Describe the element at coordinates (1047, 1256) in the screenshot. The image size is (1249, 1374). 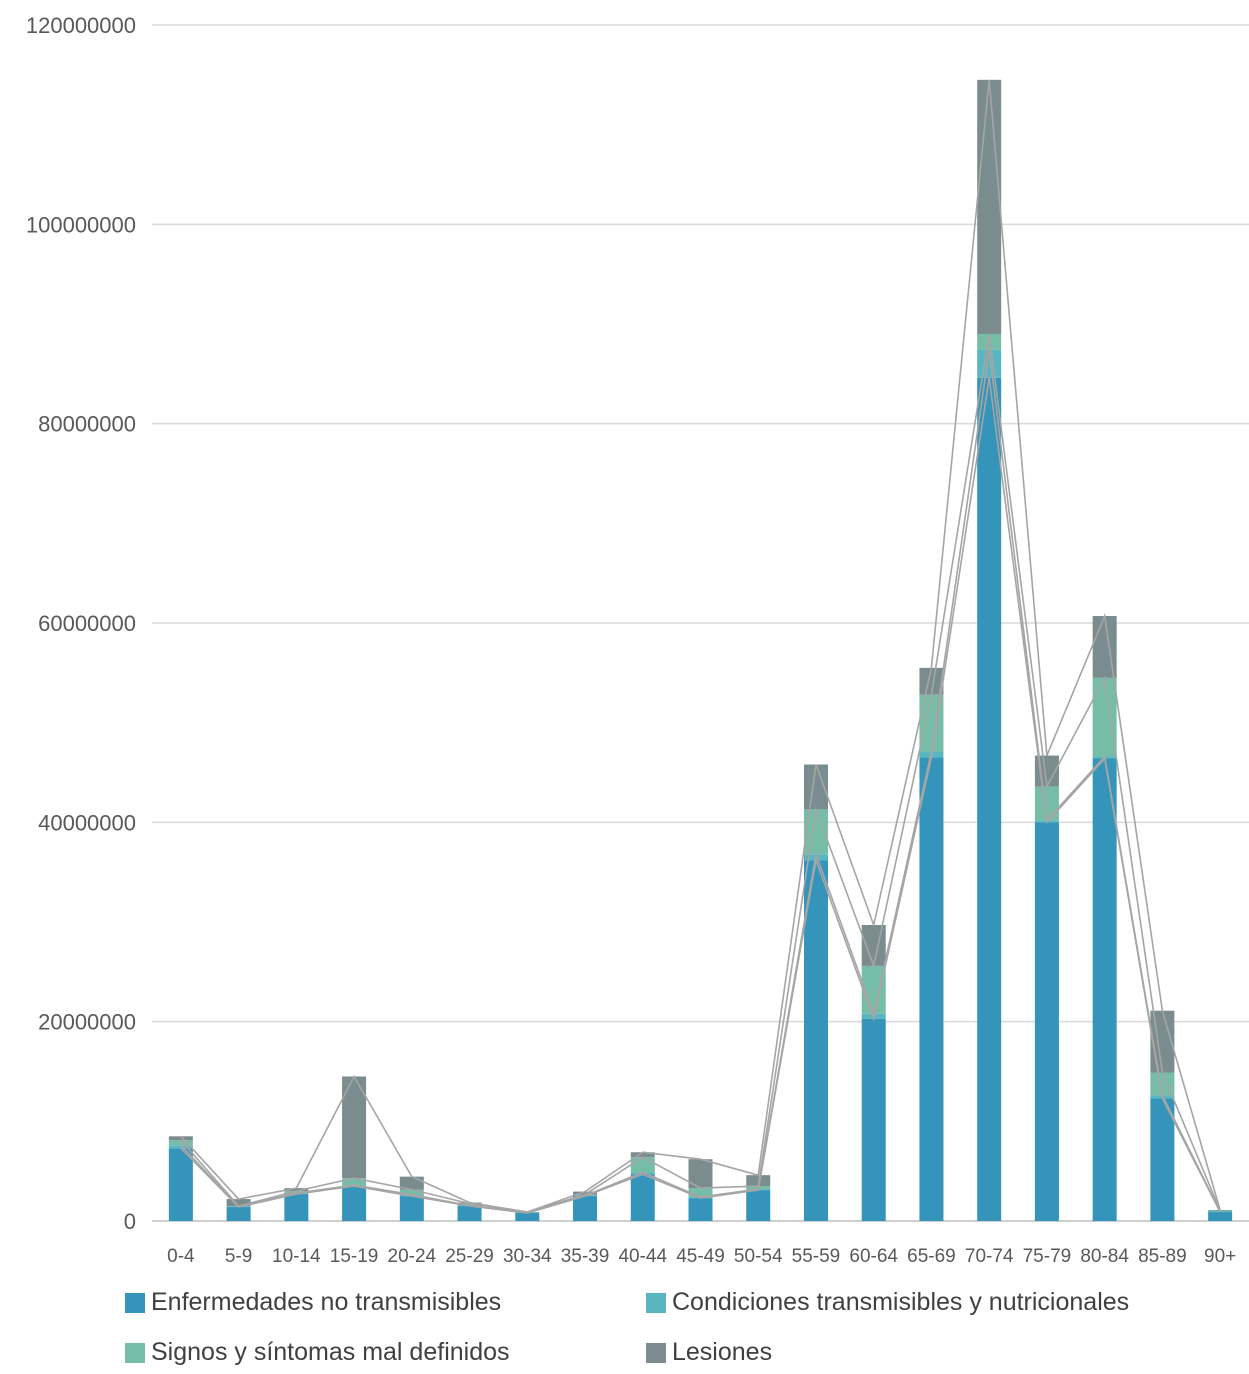
I see `x-tick-label: 75-79` at that location.